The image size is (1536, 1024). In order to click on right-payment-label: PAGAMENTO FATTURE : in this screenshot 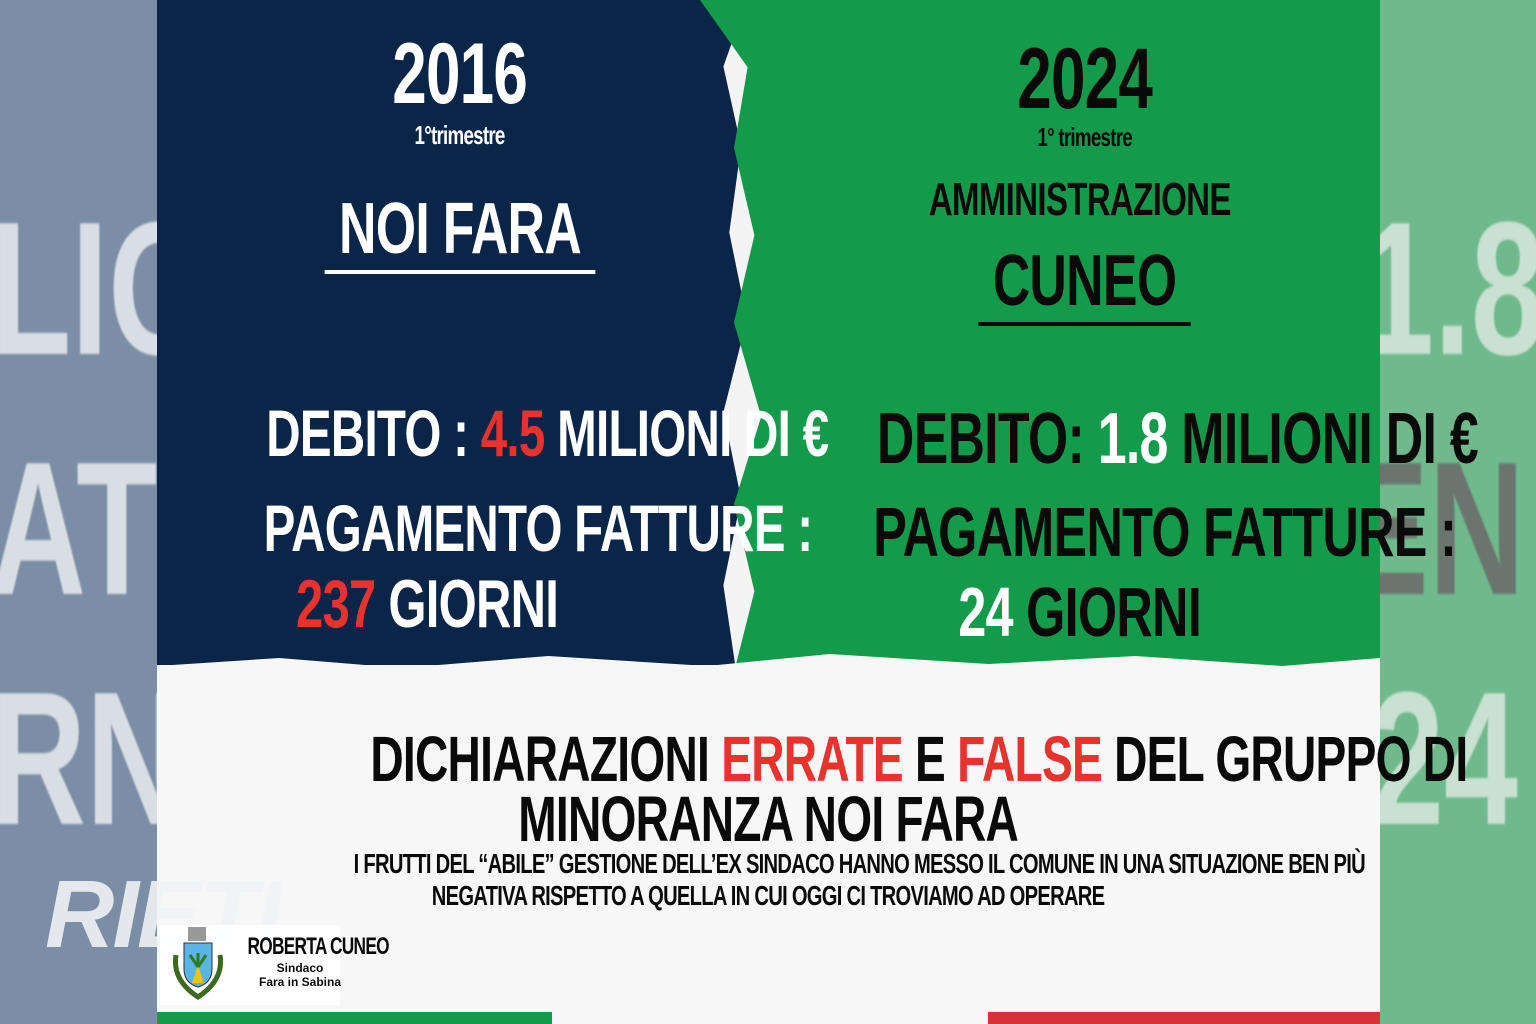, I will do `click(1165, 532)`.